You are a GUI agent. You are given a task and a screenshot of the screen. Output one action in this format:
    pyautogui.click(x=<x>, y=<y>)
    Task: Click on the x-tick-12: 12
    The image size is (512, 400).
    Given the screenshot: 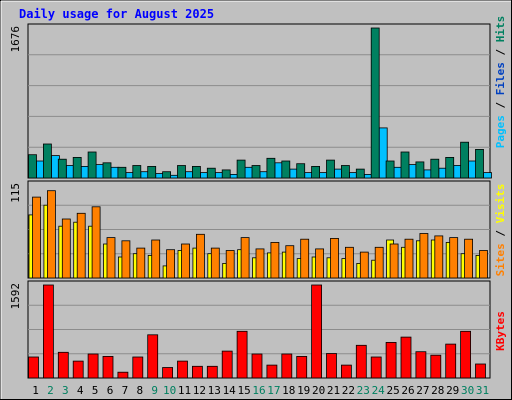 What is the action you would take?
    pyautogui.click(x=199, y=390)
    